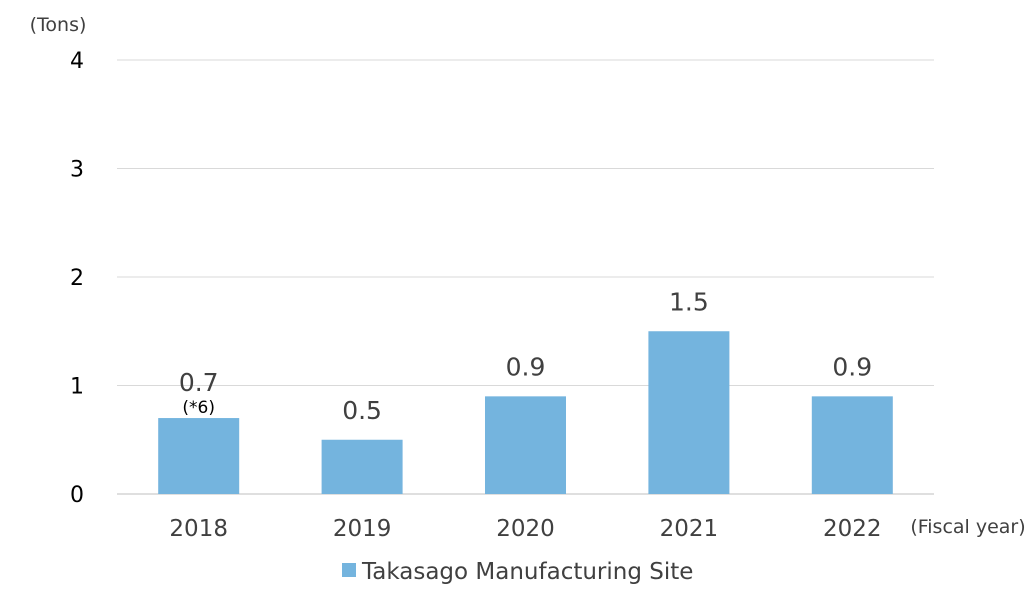 This screenshot has width=1033, height=611. I want to click on x-tick-label: 2019, so click(362, 529).